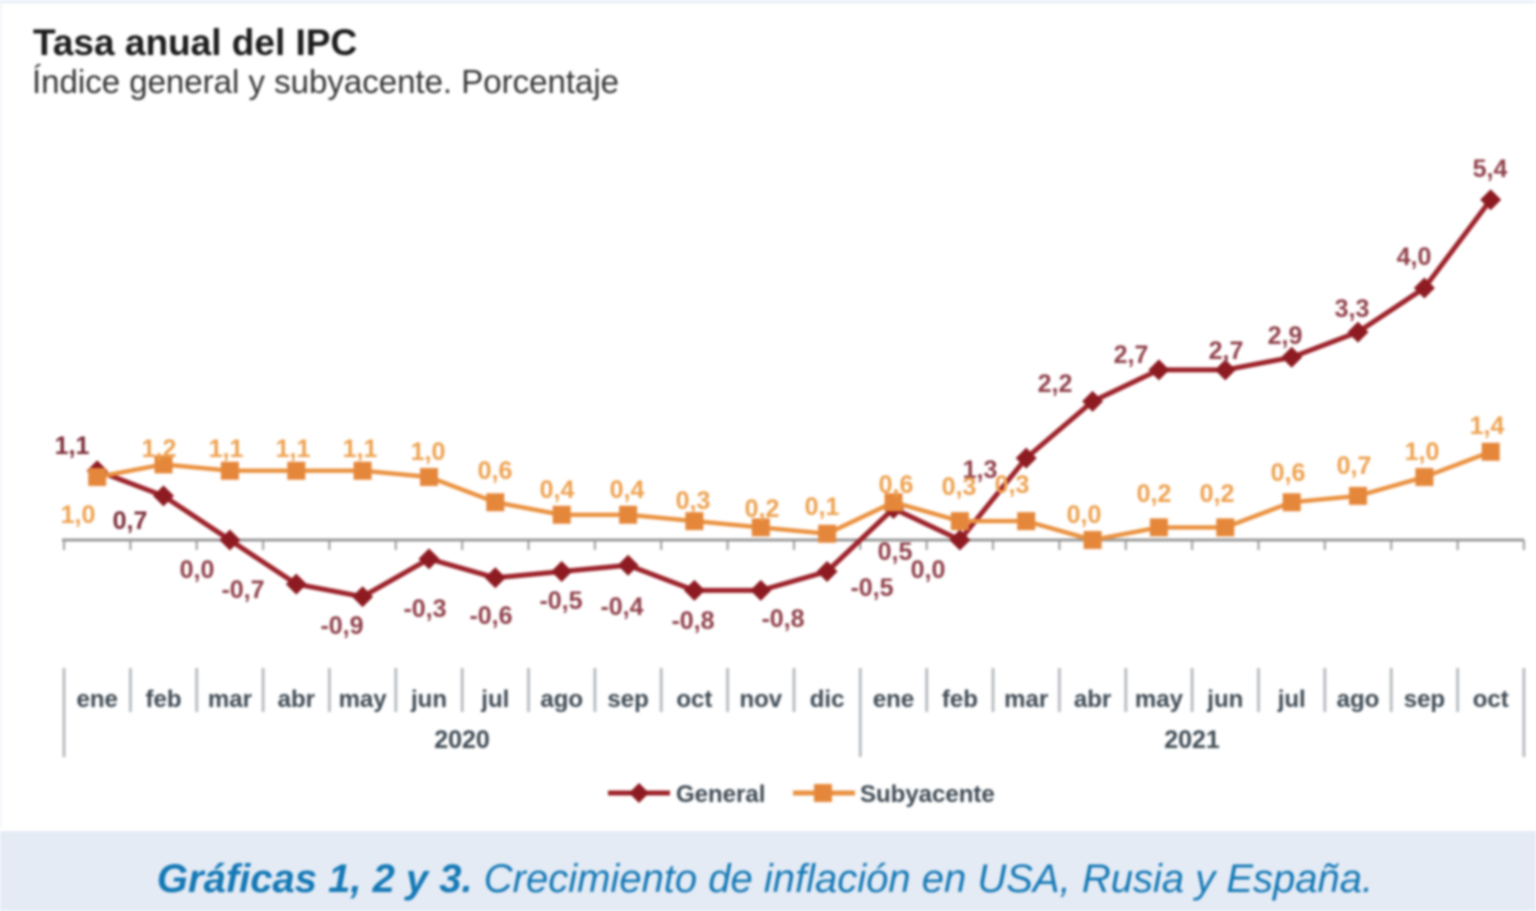 The width and height of the screenshot is (1536, 911). What do you see at coordinates (1192, 740) in the screenshot?
I see `svg-text: 2021` at bounding box center [1192, 740].